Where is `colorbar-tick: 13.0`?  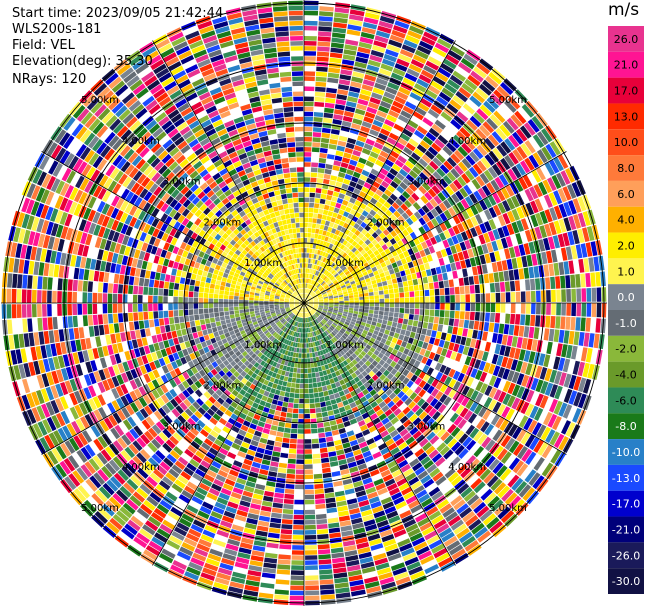 colorbar-tick: 13.0 is located at coordinates (626, 116).